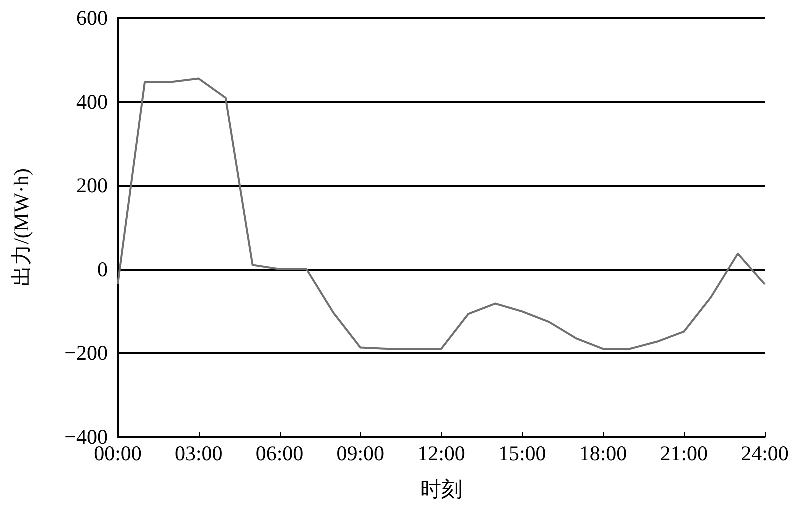 The image size is (803, 513). I want to click on x-tick-label: 24:00, so click(765, 454).